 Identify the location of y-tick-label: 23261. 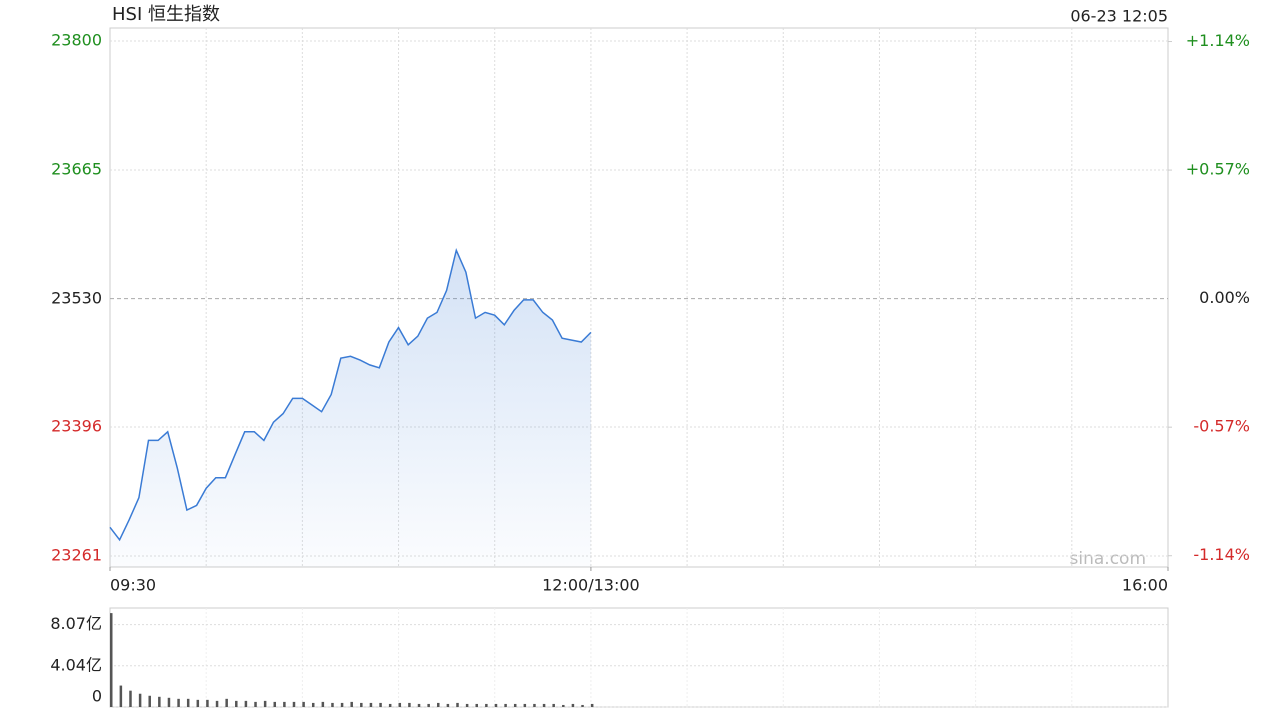
(76, 555).